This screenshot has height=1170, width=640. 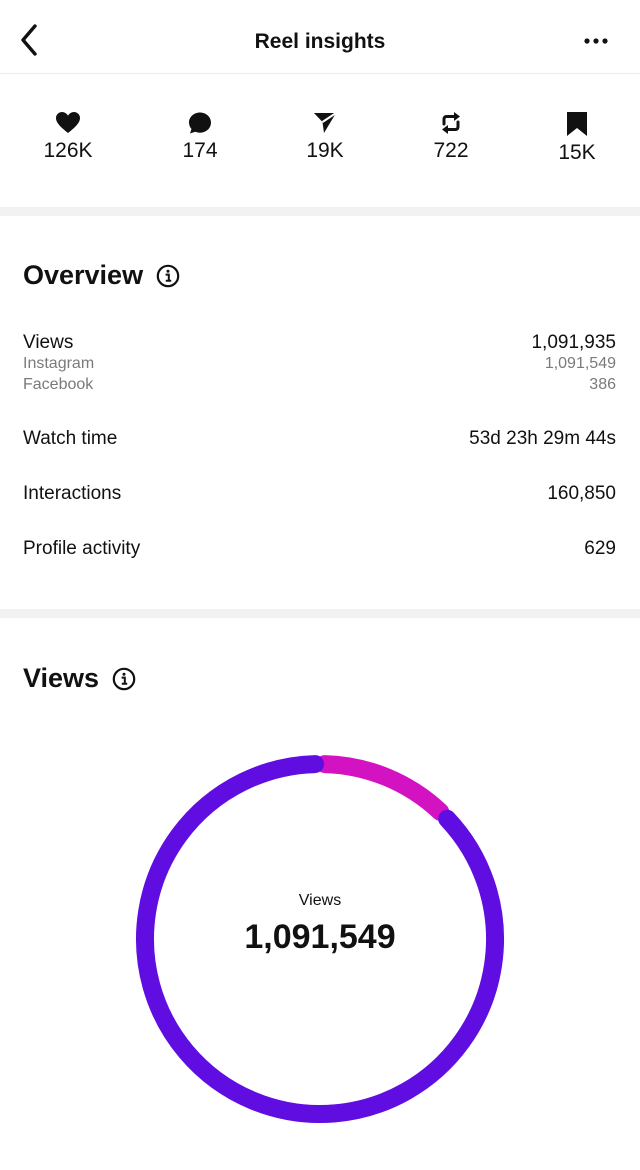 I want to click on views-label: Views, so click(x=48, y=342).